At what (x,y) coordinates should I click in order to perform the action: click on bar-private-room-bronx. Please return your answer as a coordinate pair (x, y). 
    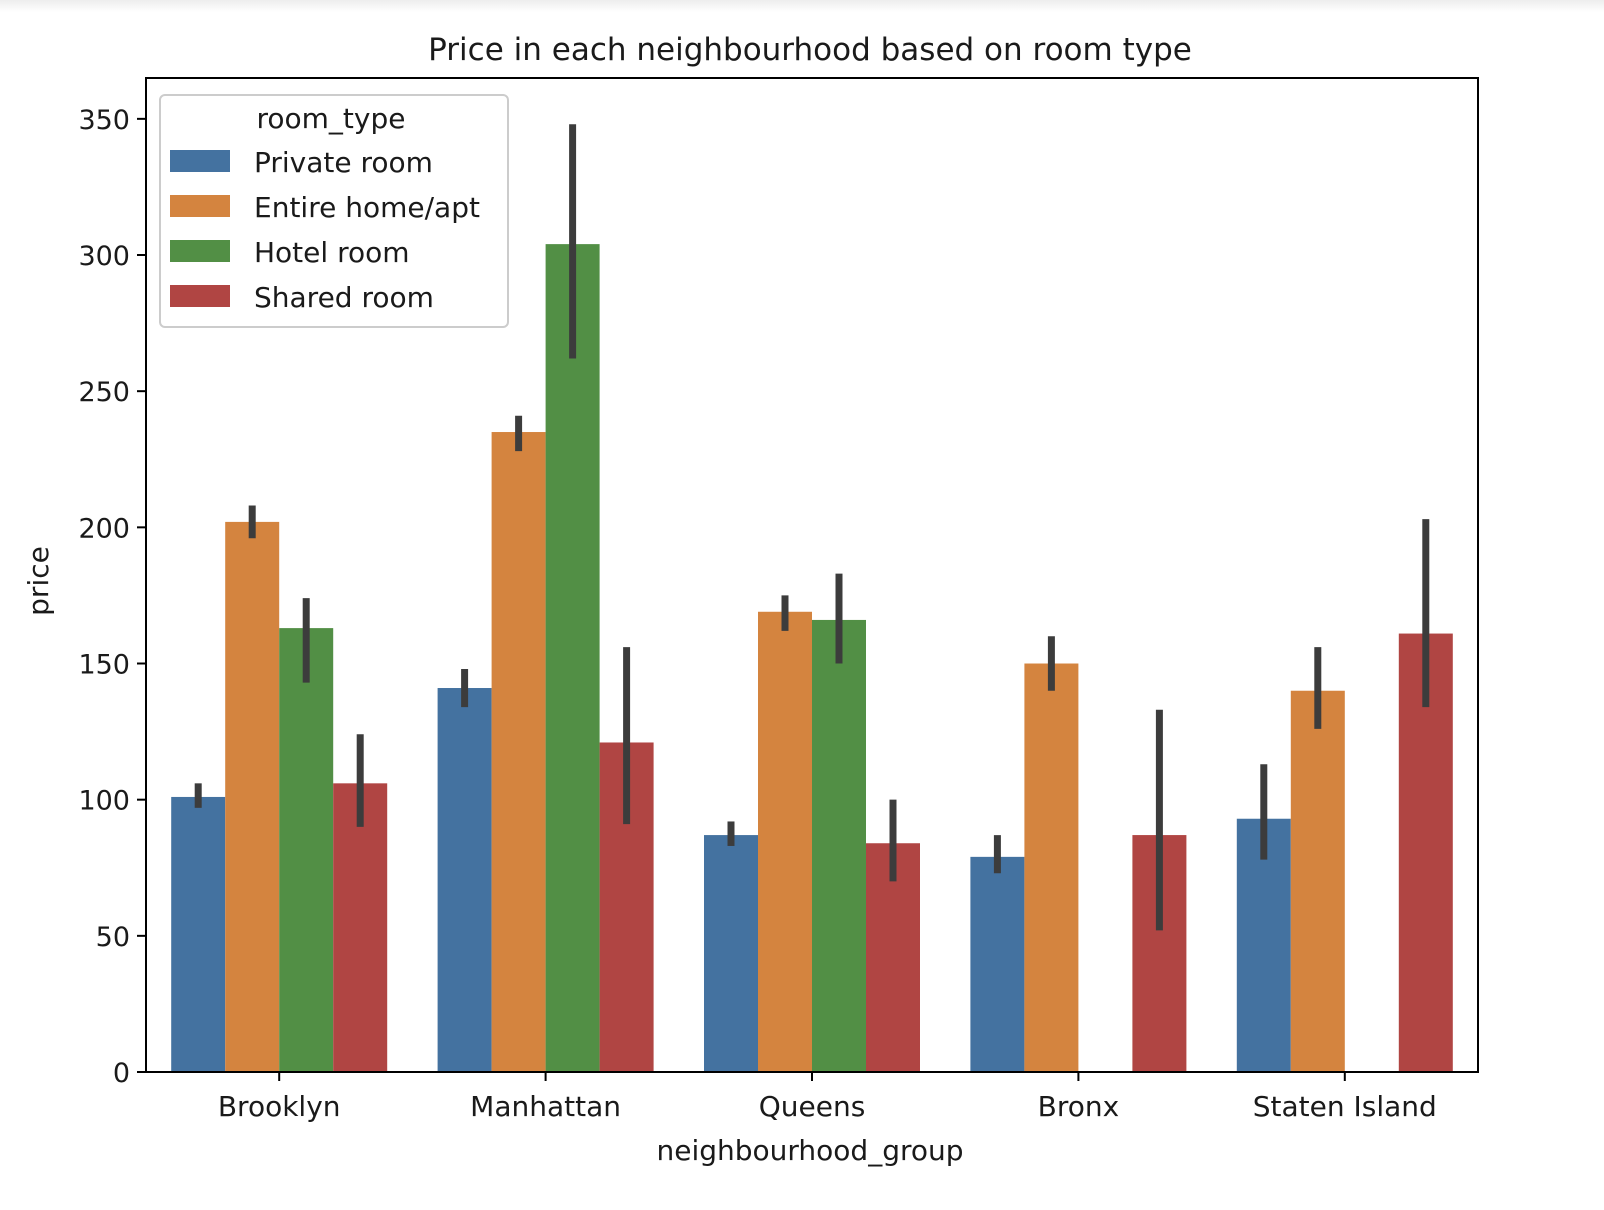
    Looking at the image, I should click on (997, 964).